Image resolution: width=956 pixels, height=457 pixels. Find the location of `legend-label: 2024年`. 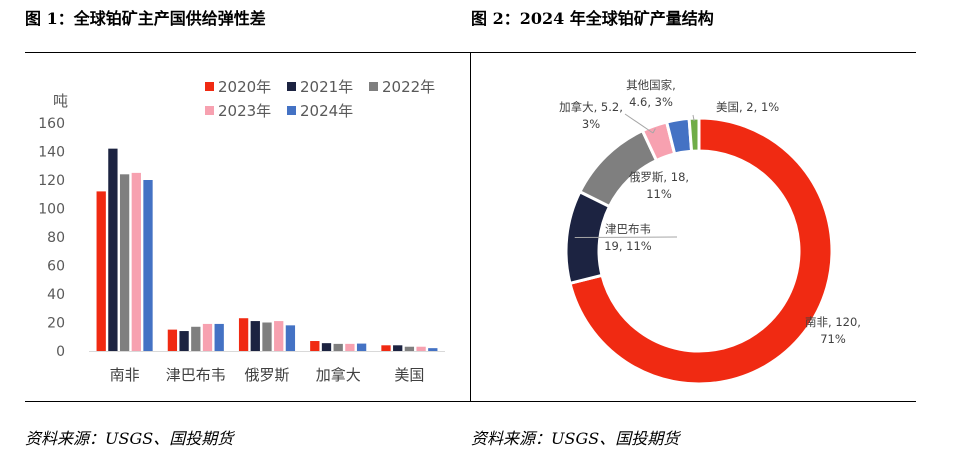

legend-label: 2024年 is located at coordinates (326, 111).